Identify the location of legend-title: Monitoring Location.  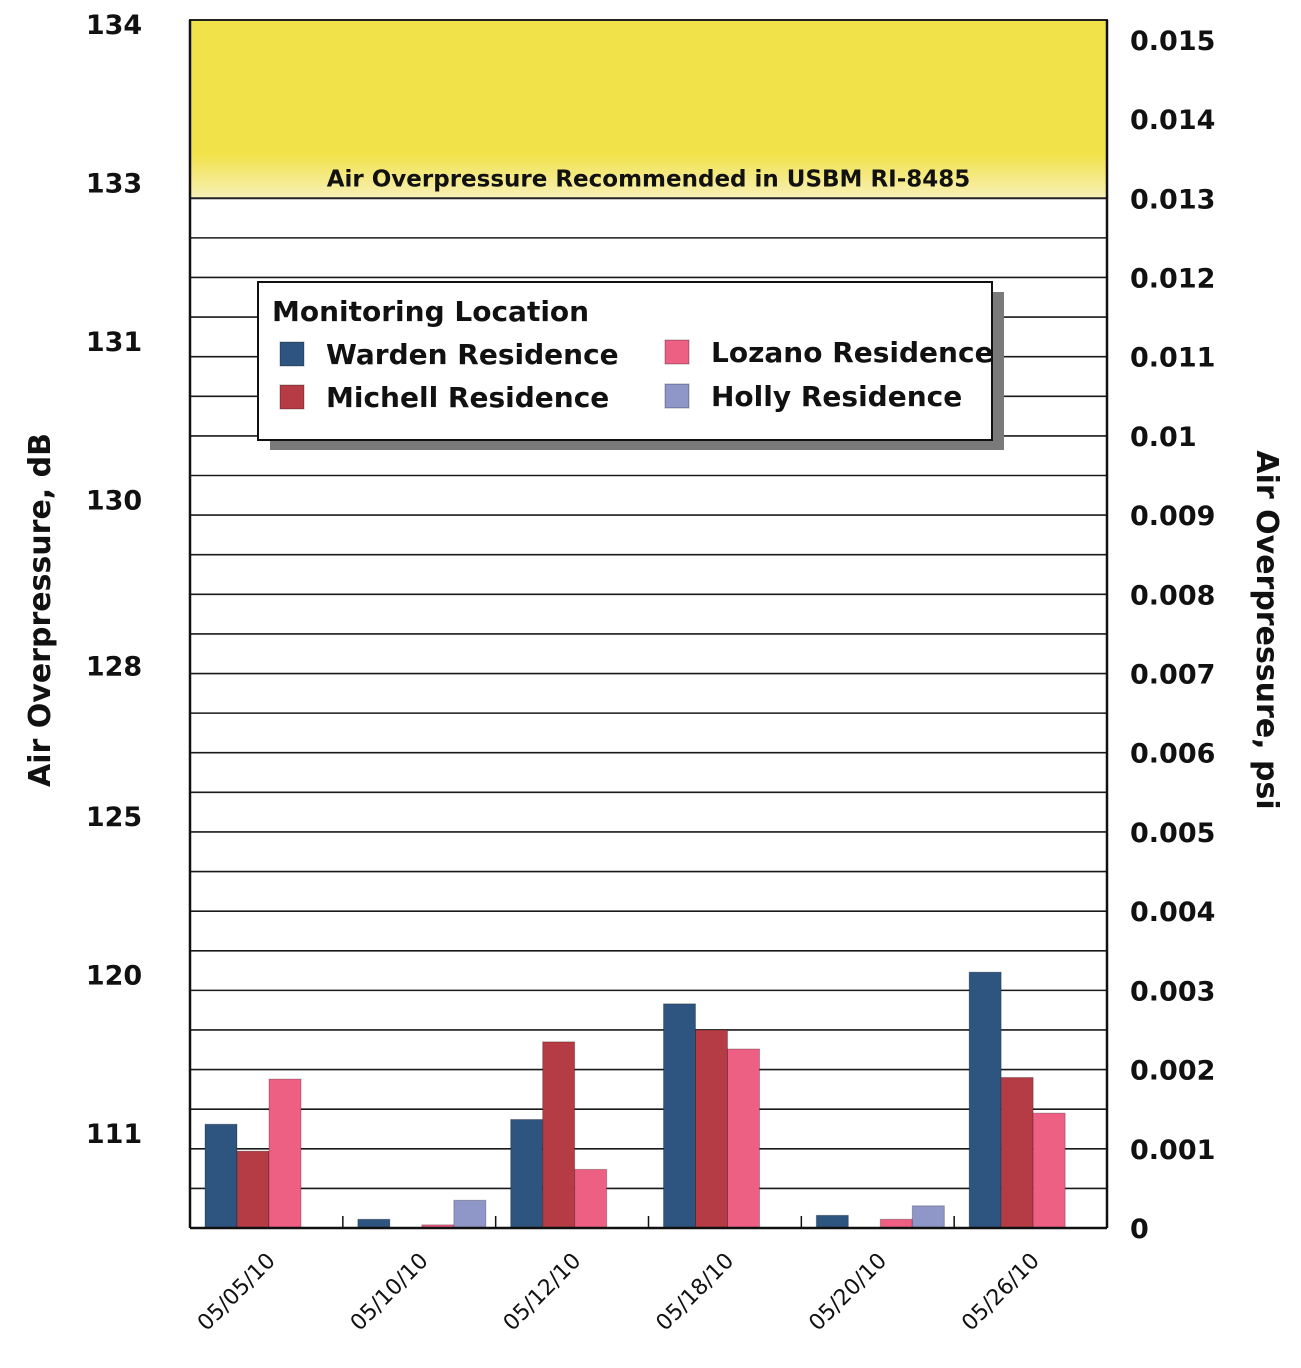
(430, 311).